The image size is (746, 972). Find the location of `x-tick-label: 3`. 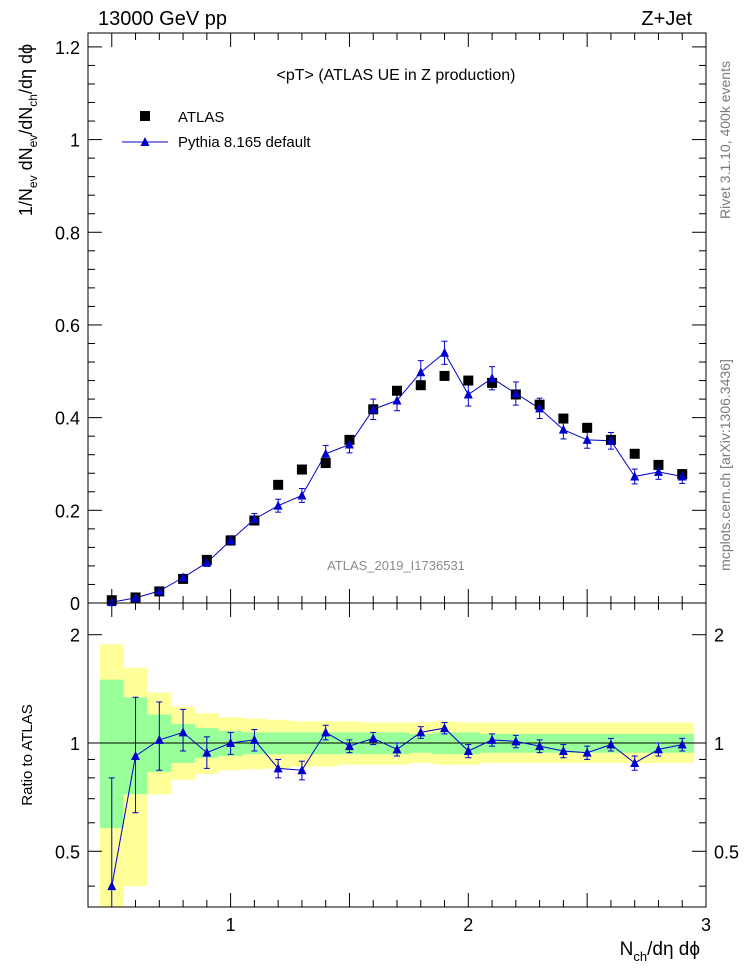

x-tick-label: 3 is located at coordinates (706, 925).